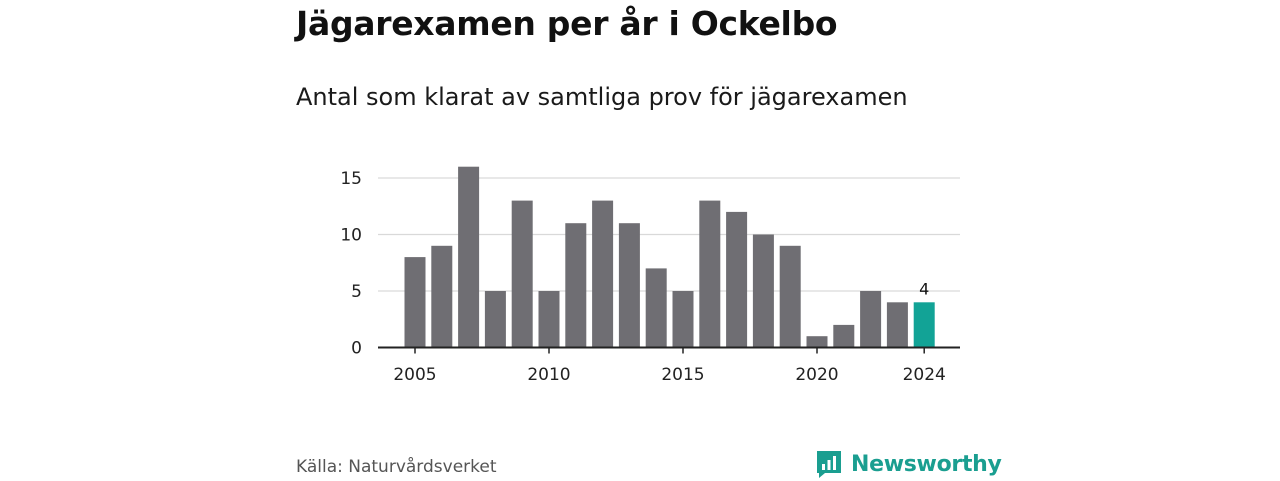 This screenshot has width=1280, height=481. I want to click on y-tick-label-0: 0, so click(356, 349).